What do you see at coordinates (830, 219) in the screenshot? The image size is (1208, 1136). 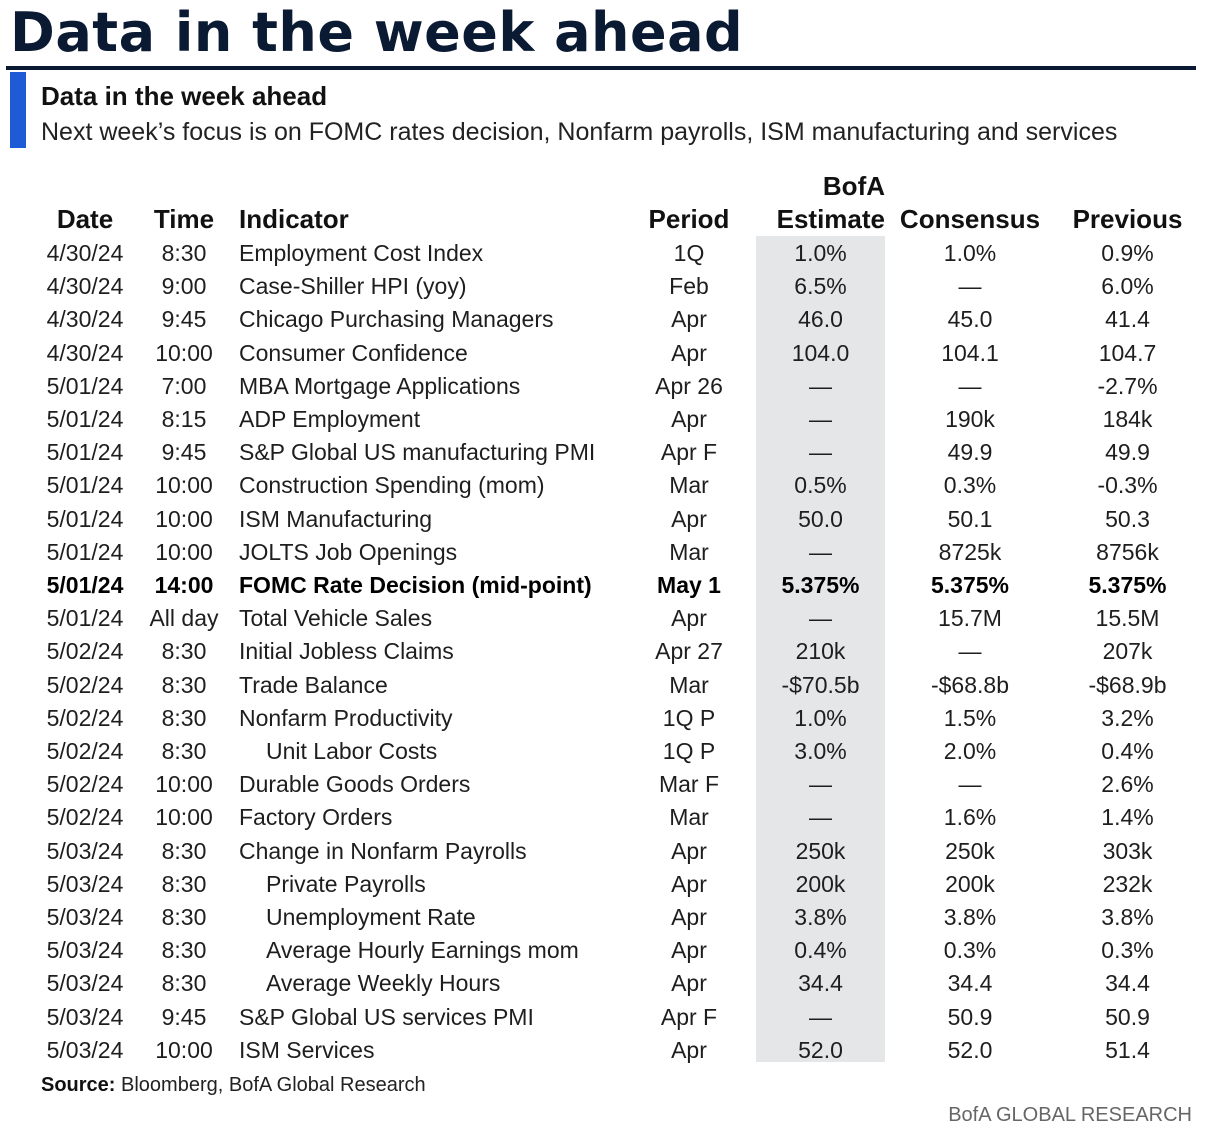 I see `header-estimate-line2: Estimate` at bounding box center [830, 219].